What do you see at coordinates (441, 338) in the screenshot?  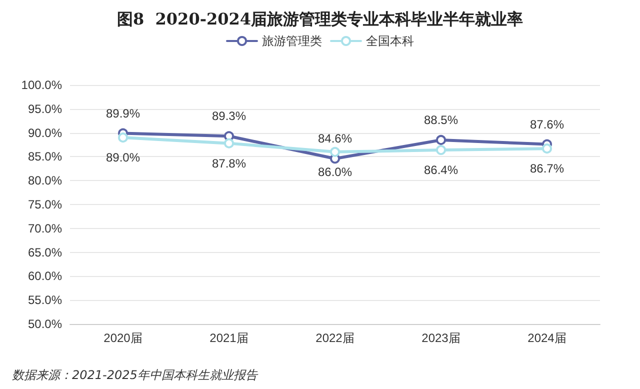 I see `x-tick-label: 2023届` at bounding box center [441, 338].